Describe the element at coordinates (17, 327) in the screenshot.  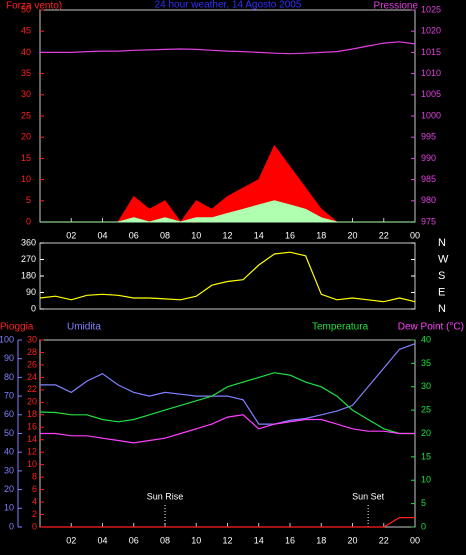
I see `legend-label: Pioggia` at that location.